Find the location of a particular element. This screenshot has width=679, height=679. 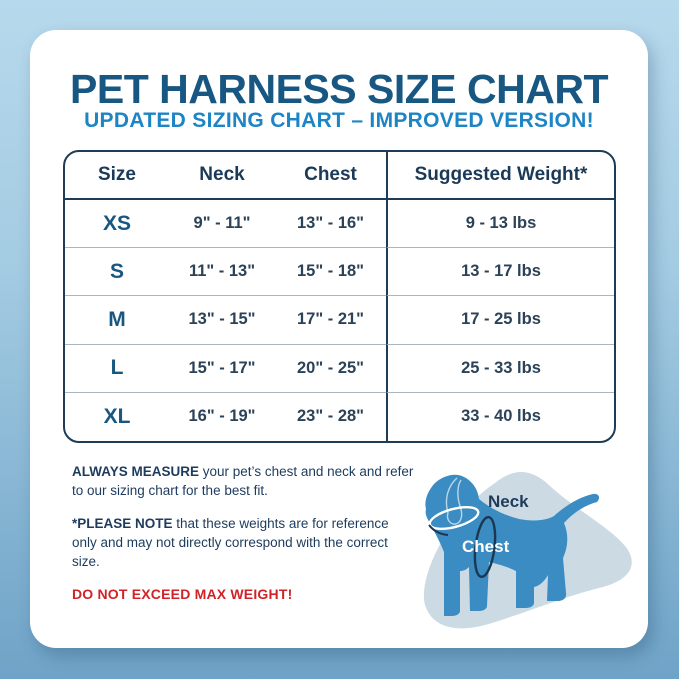

cell-xs-neck: 9" - 11" is located at coordinates (222, 224).